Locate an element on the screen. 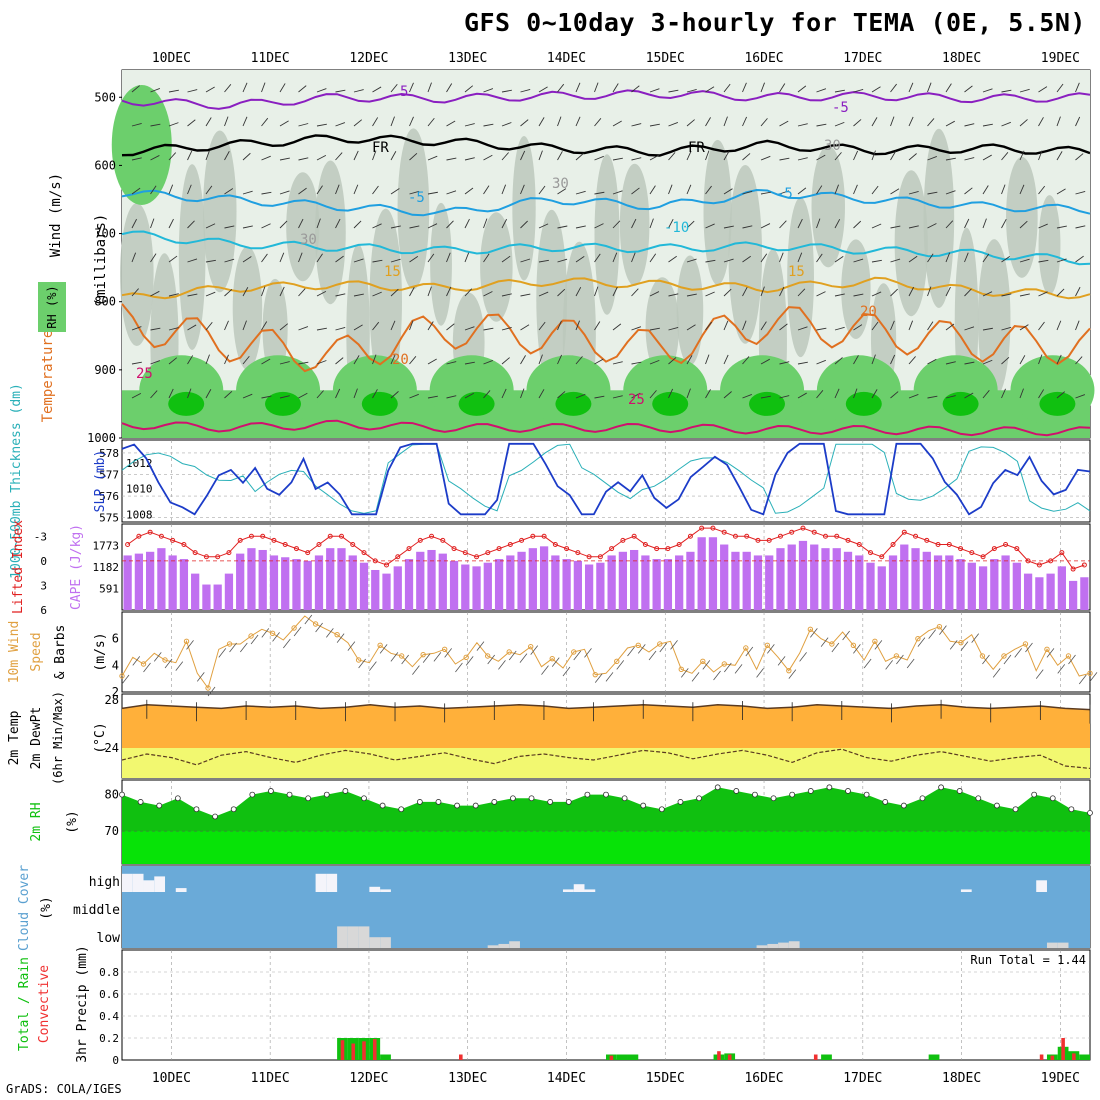  lifted-tick-label: 6 is located at coordinates (43, 610).